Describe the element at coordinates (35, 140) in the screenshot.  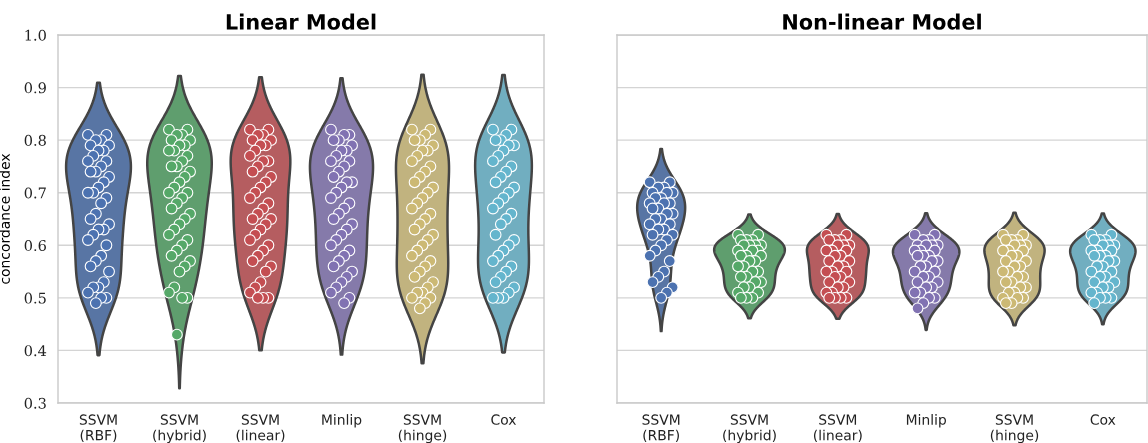
I see `y-tick-label: 0.8` at that location.